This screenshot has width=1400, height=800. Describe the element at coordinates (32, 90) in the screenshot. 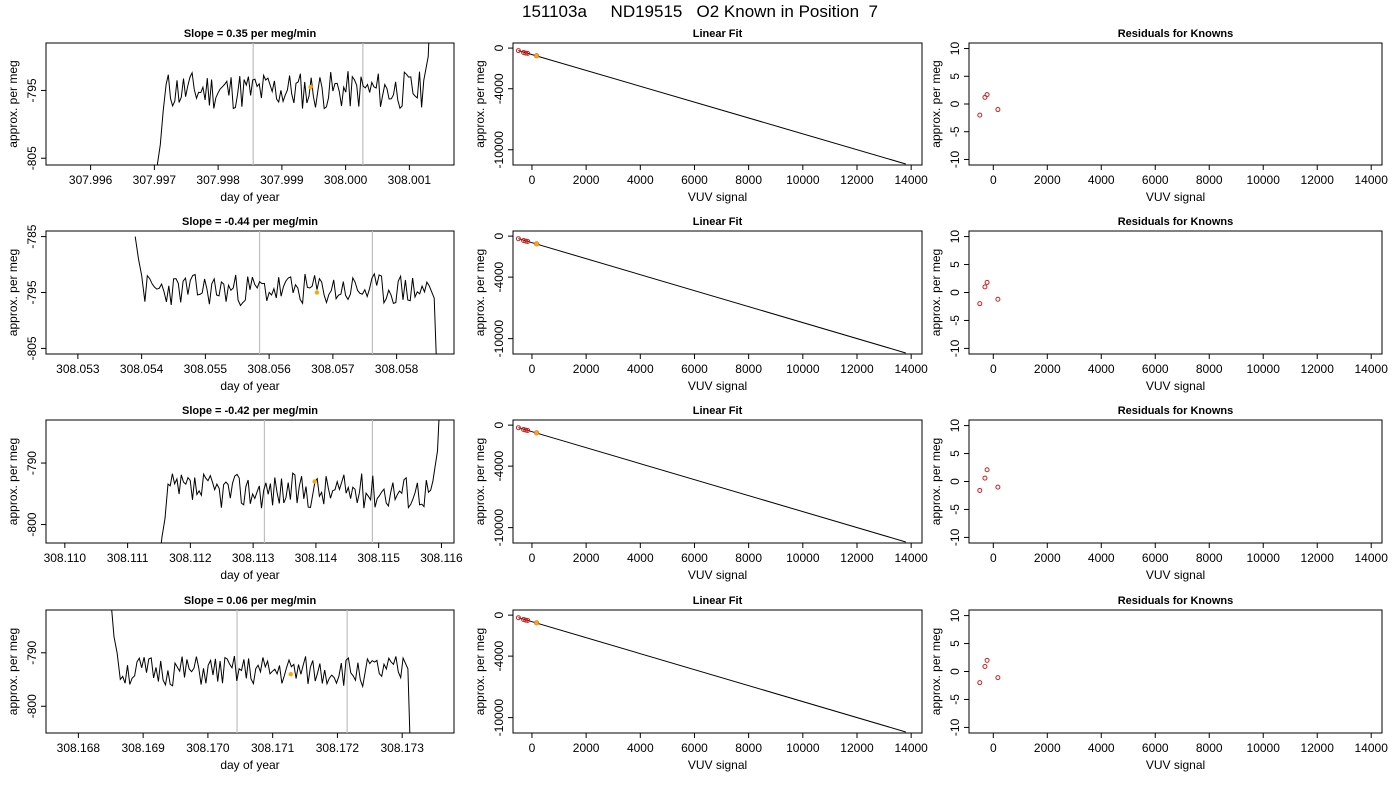

I see `y-tick-label: -795` at that location.